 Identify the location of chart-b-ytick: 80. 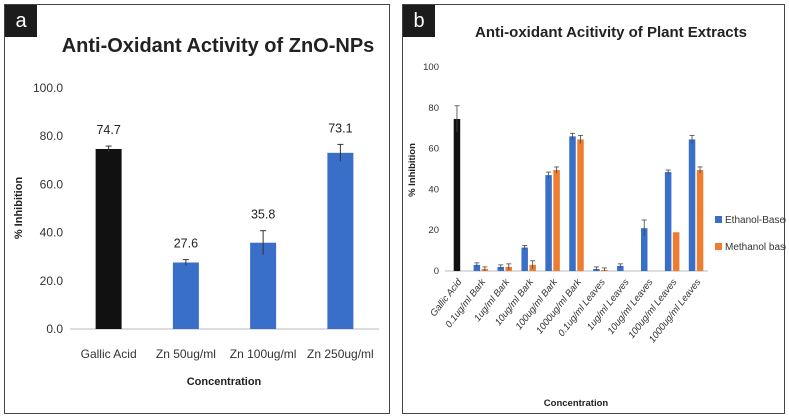
(433, 108).